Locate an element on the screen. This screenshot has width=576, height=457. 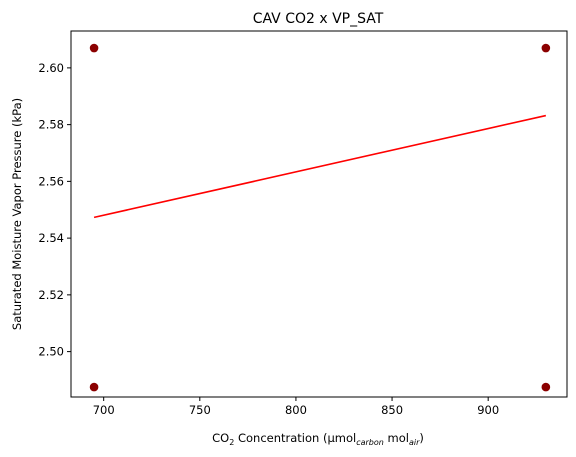
x-axis-label: CO2 Concentration (µmolcarbon molair) is located at coordinates (318, 439).